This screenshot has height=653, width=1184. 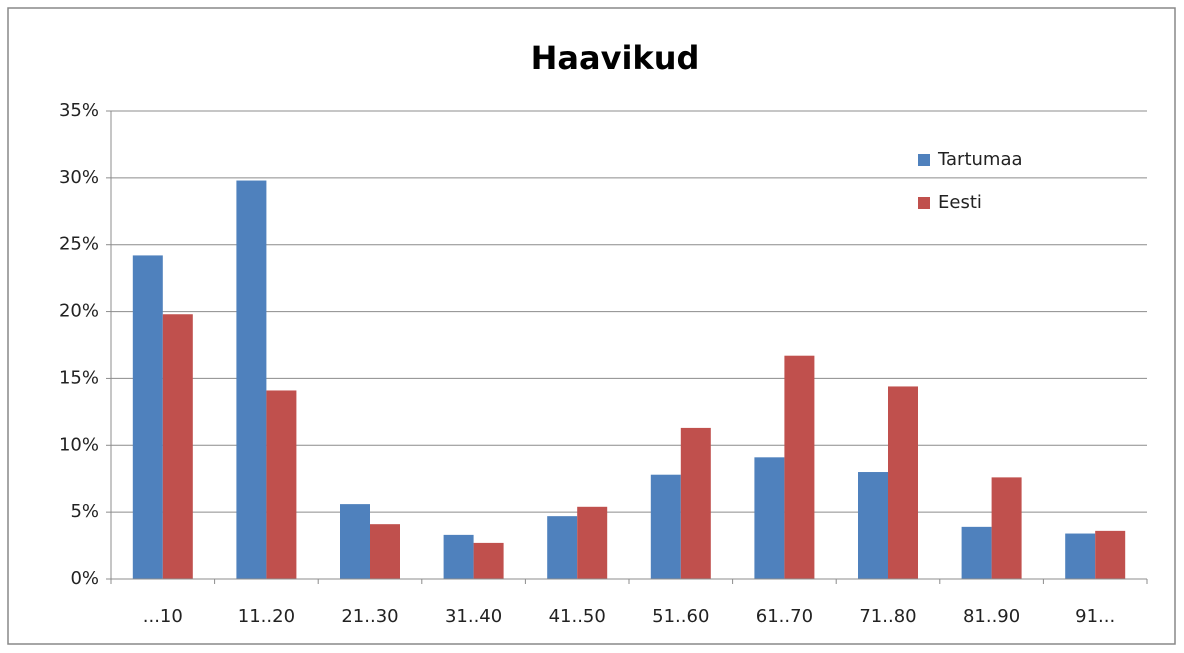 What do you see at coordinates (887, 616) in the screenshot?
I see `x-tick-label: 71..80` at bounding box center [887, 616].